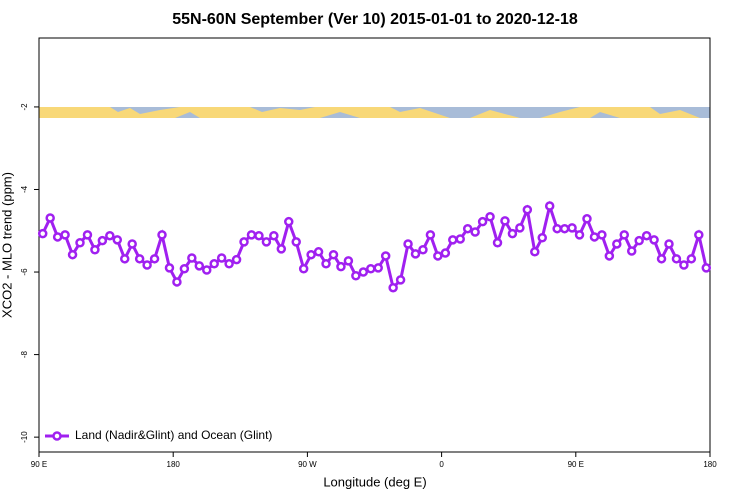  Describe the element at coordinates (441, 464) in the screenshot. I see `x-tick-label: 0` at that location.